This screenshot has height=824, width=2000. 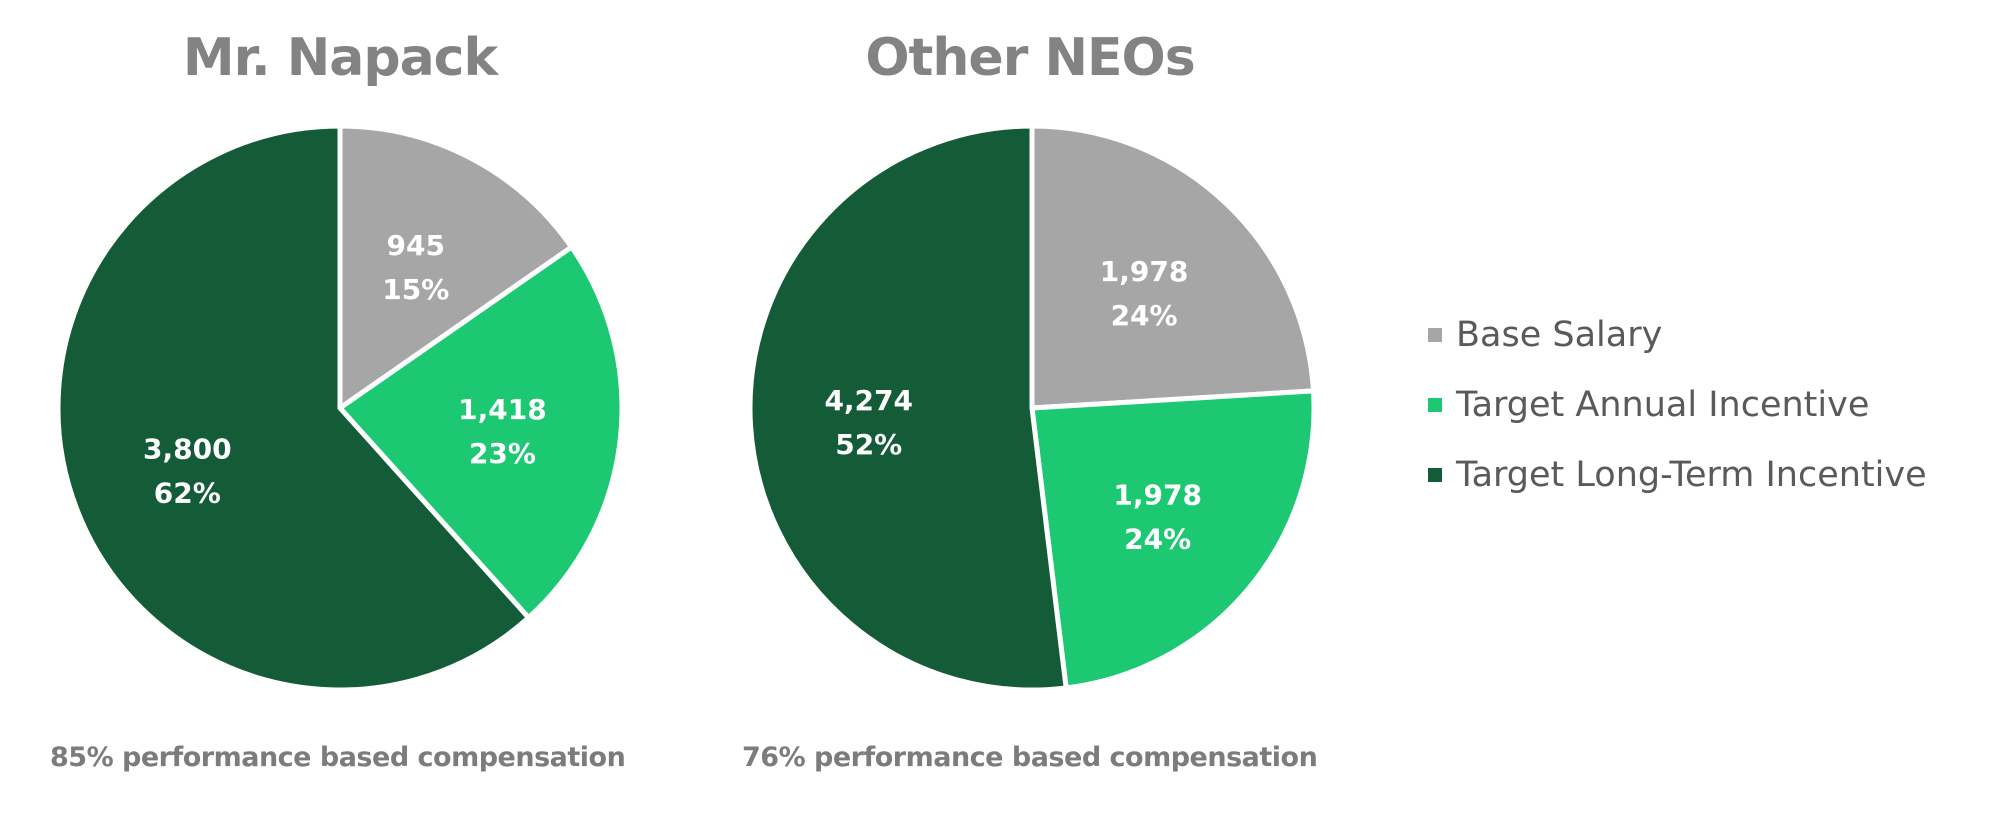 What do you see at coordinates (416, 245) in the screenshot?
I see `slice-value-label: 945` at bounding box center [416, 245].